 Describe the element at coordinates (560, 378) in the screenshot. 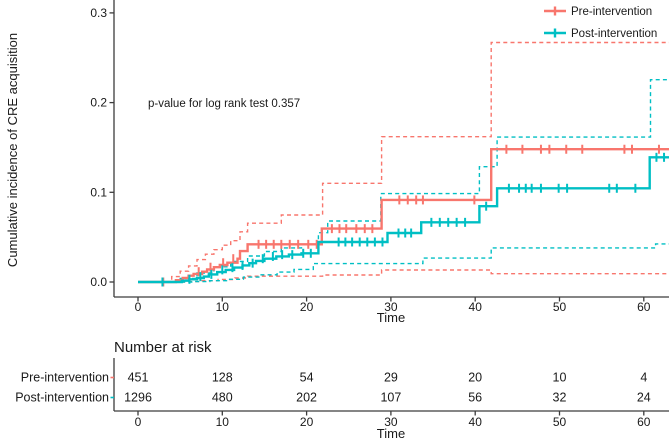

I see `risk-value: 10` at that location.